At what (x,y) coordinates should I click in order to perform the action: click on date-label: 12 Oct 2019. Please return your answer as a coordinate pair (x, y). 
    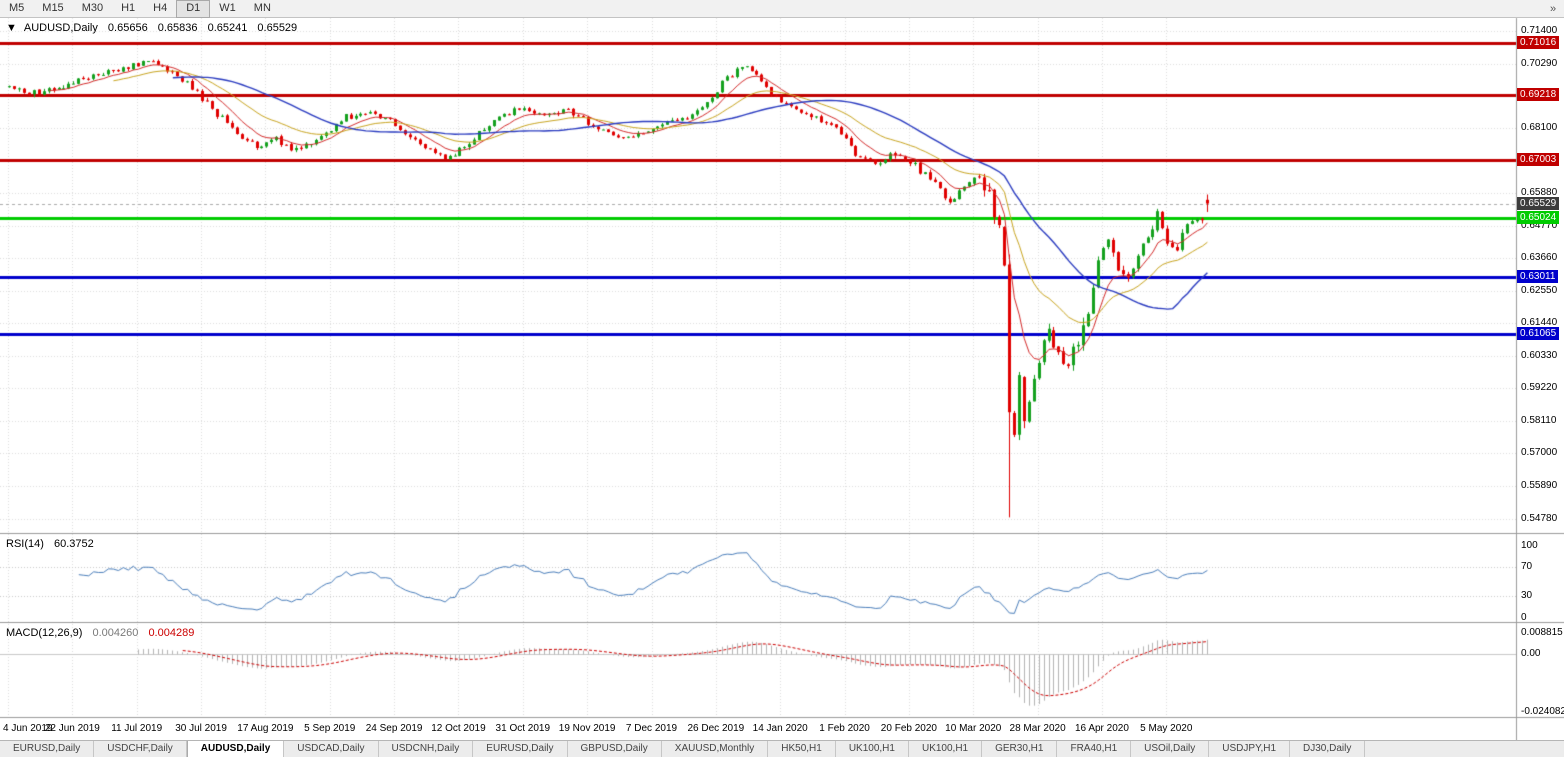
    Looking at the image, I should click on (458, 728).